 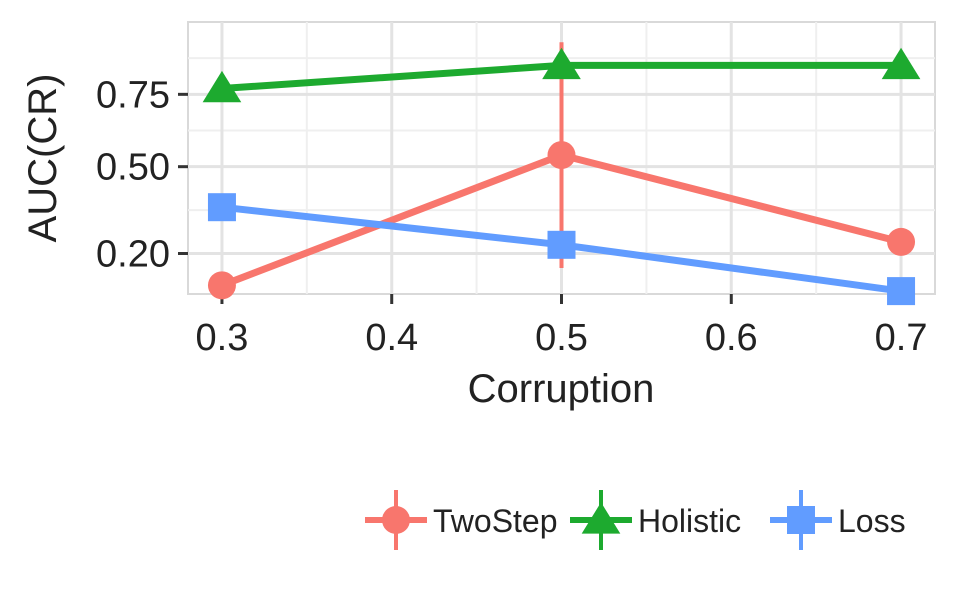 What do you see at coordinates (872, 521) in the screenshot?
I see `legend-label: Loss` at bounding box center [872, 521].